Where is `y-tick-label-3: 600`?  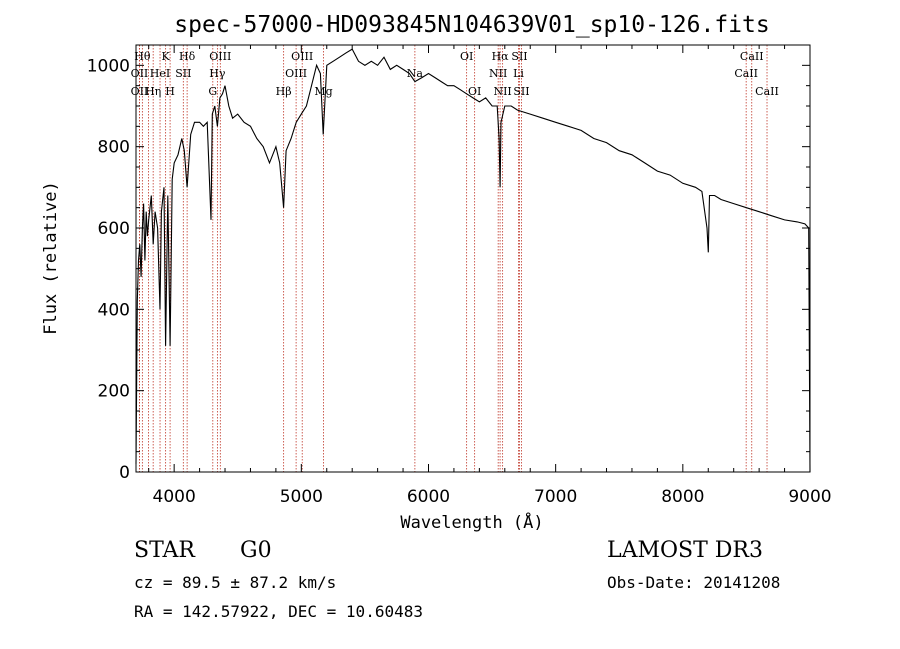
y-tick-label-3: 600 is located at coordinates (114, 229).